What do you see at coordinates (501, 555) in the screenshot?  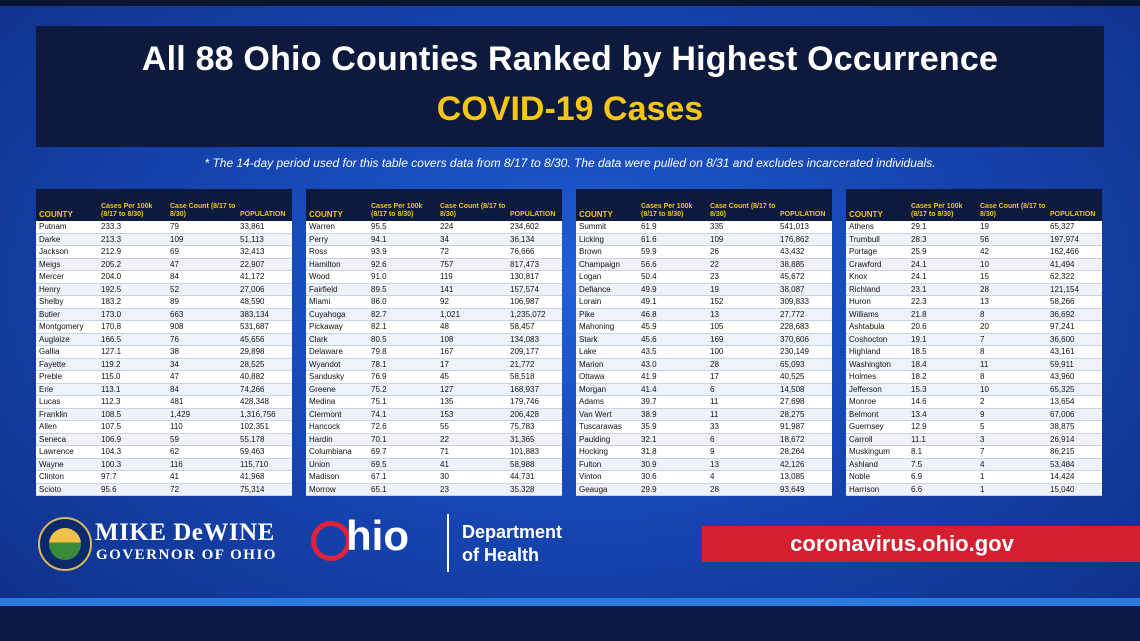 I see `department-line2: of Health` at bounding box center [501, 555].